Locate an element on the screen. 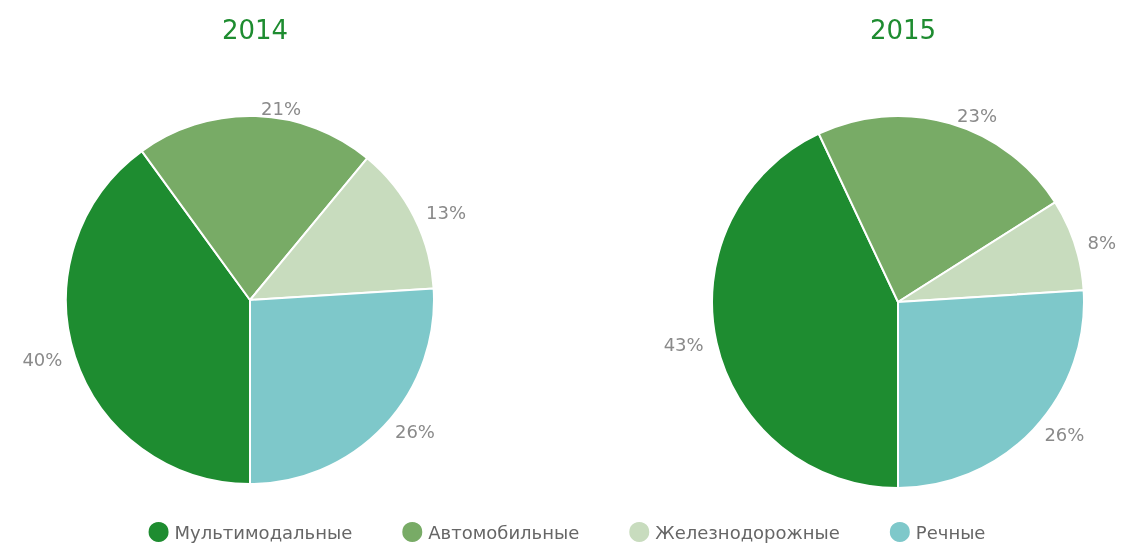 Image resolution: width=1132 pixels, height=551 pixels. data-label: 23% is located at coordinates (977, 116).